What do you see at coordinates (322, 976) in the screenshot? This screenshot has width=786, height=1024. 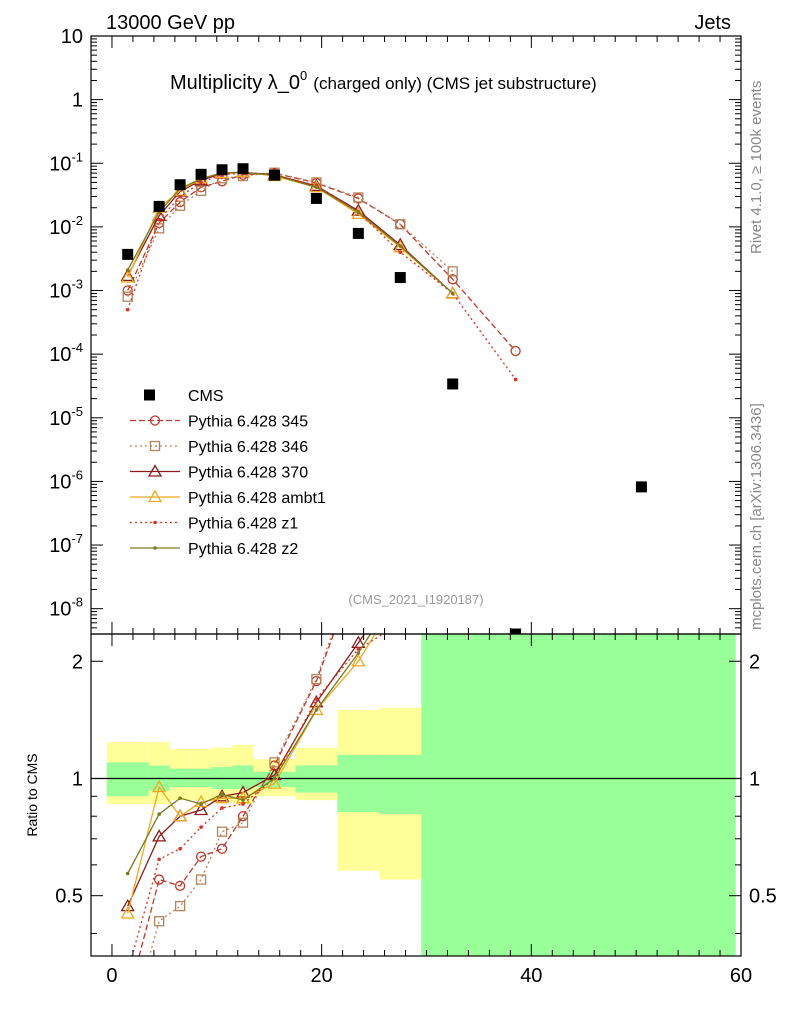 I see `x-tick-label: 20` at bounding box center [322, 976].